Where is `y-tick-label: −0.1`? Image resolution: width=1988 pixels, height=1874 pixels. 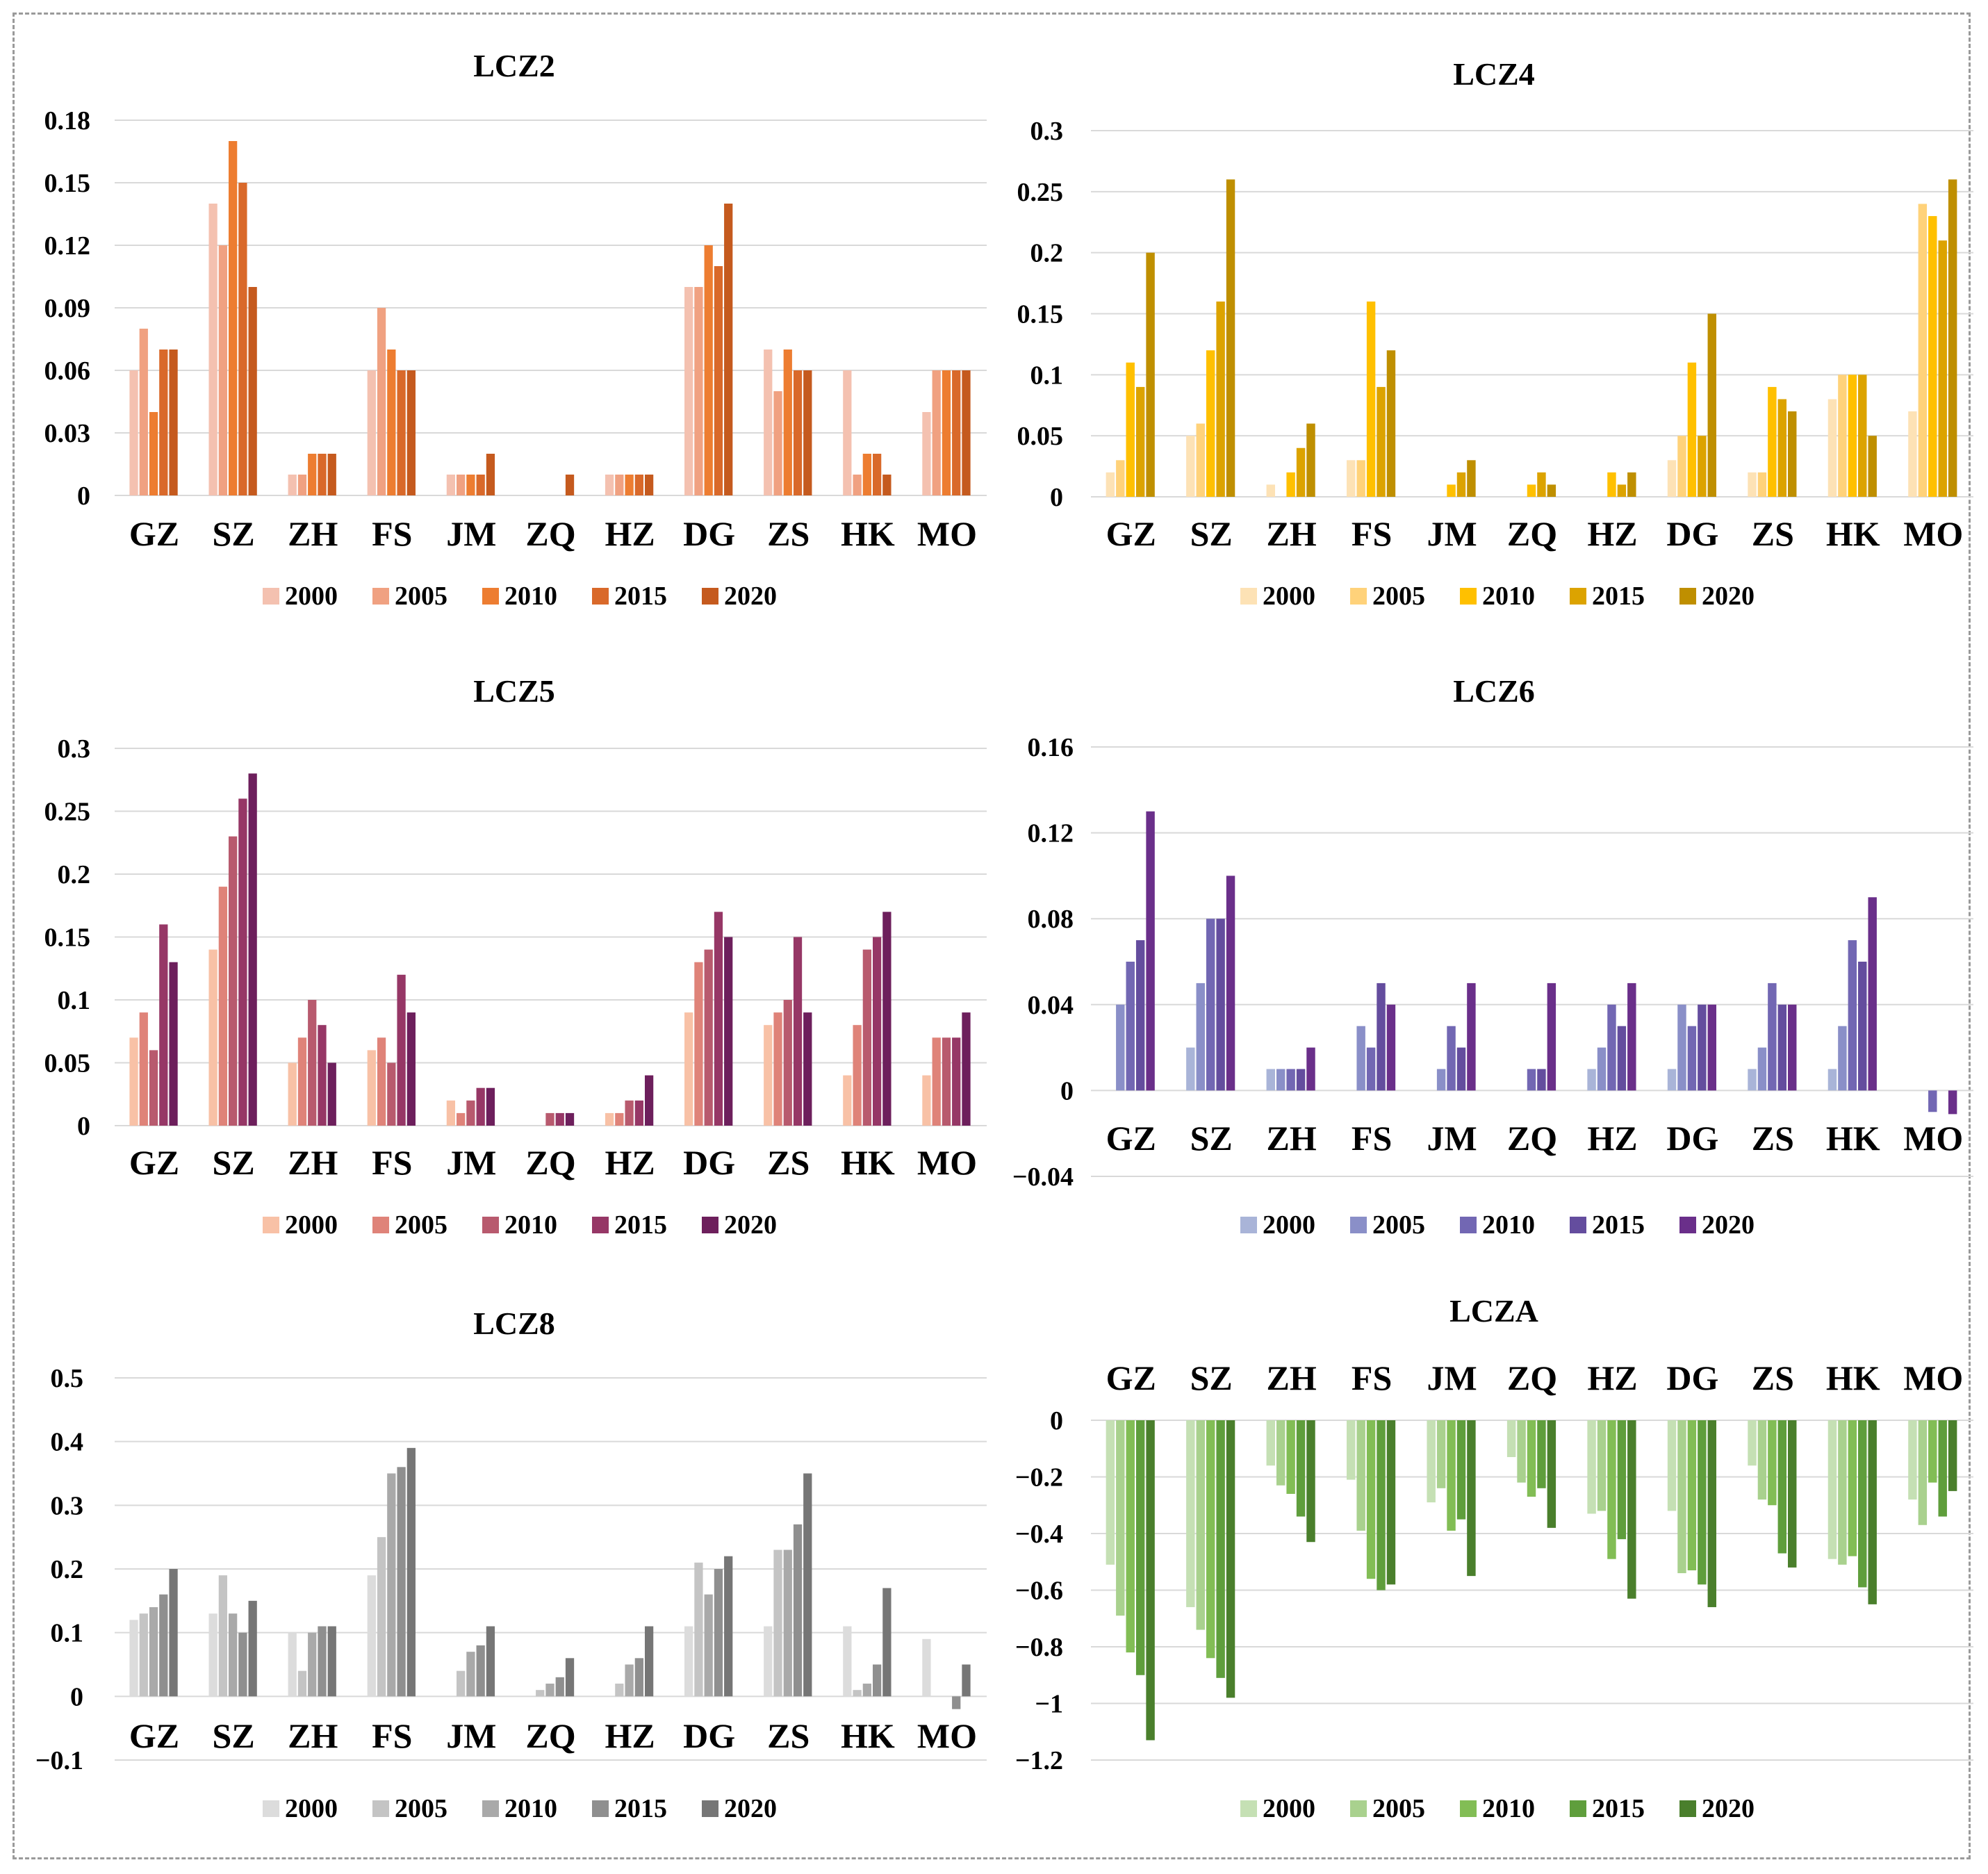
y-tick-label: −0.1 is located at coordinates (59, 1760).